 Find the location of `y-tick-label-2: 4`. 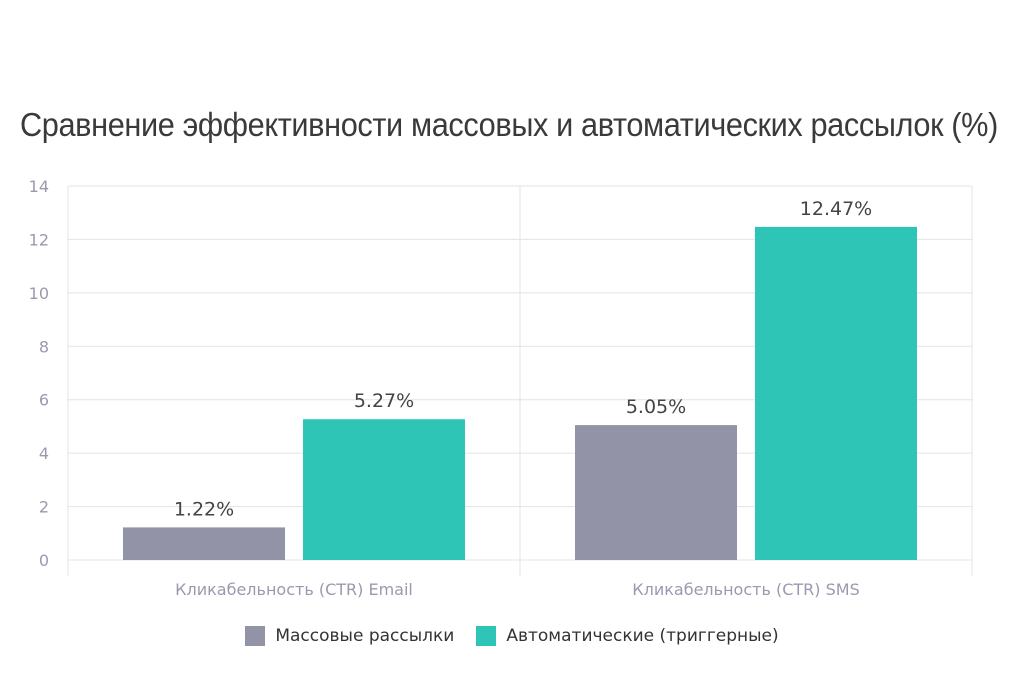

y-tick-label-2: 4 is located at coordinates (44, 453).